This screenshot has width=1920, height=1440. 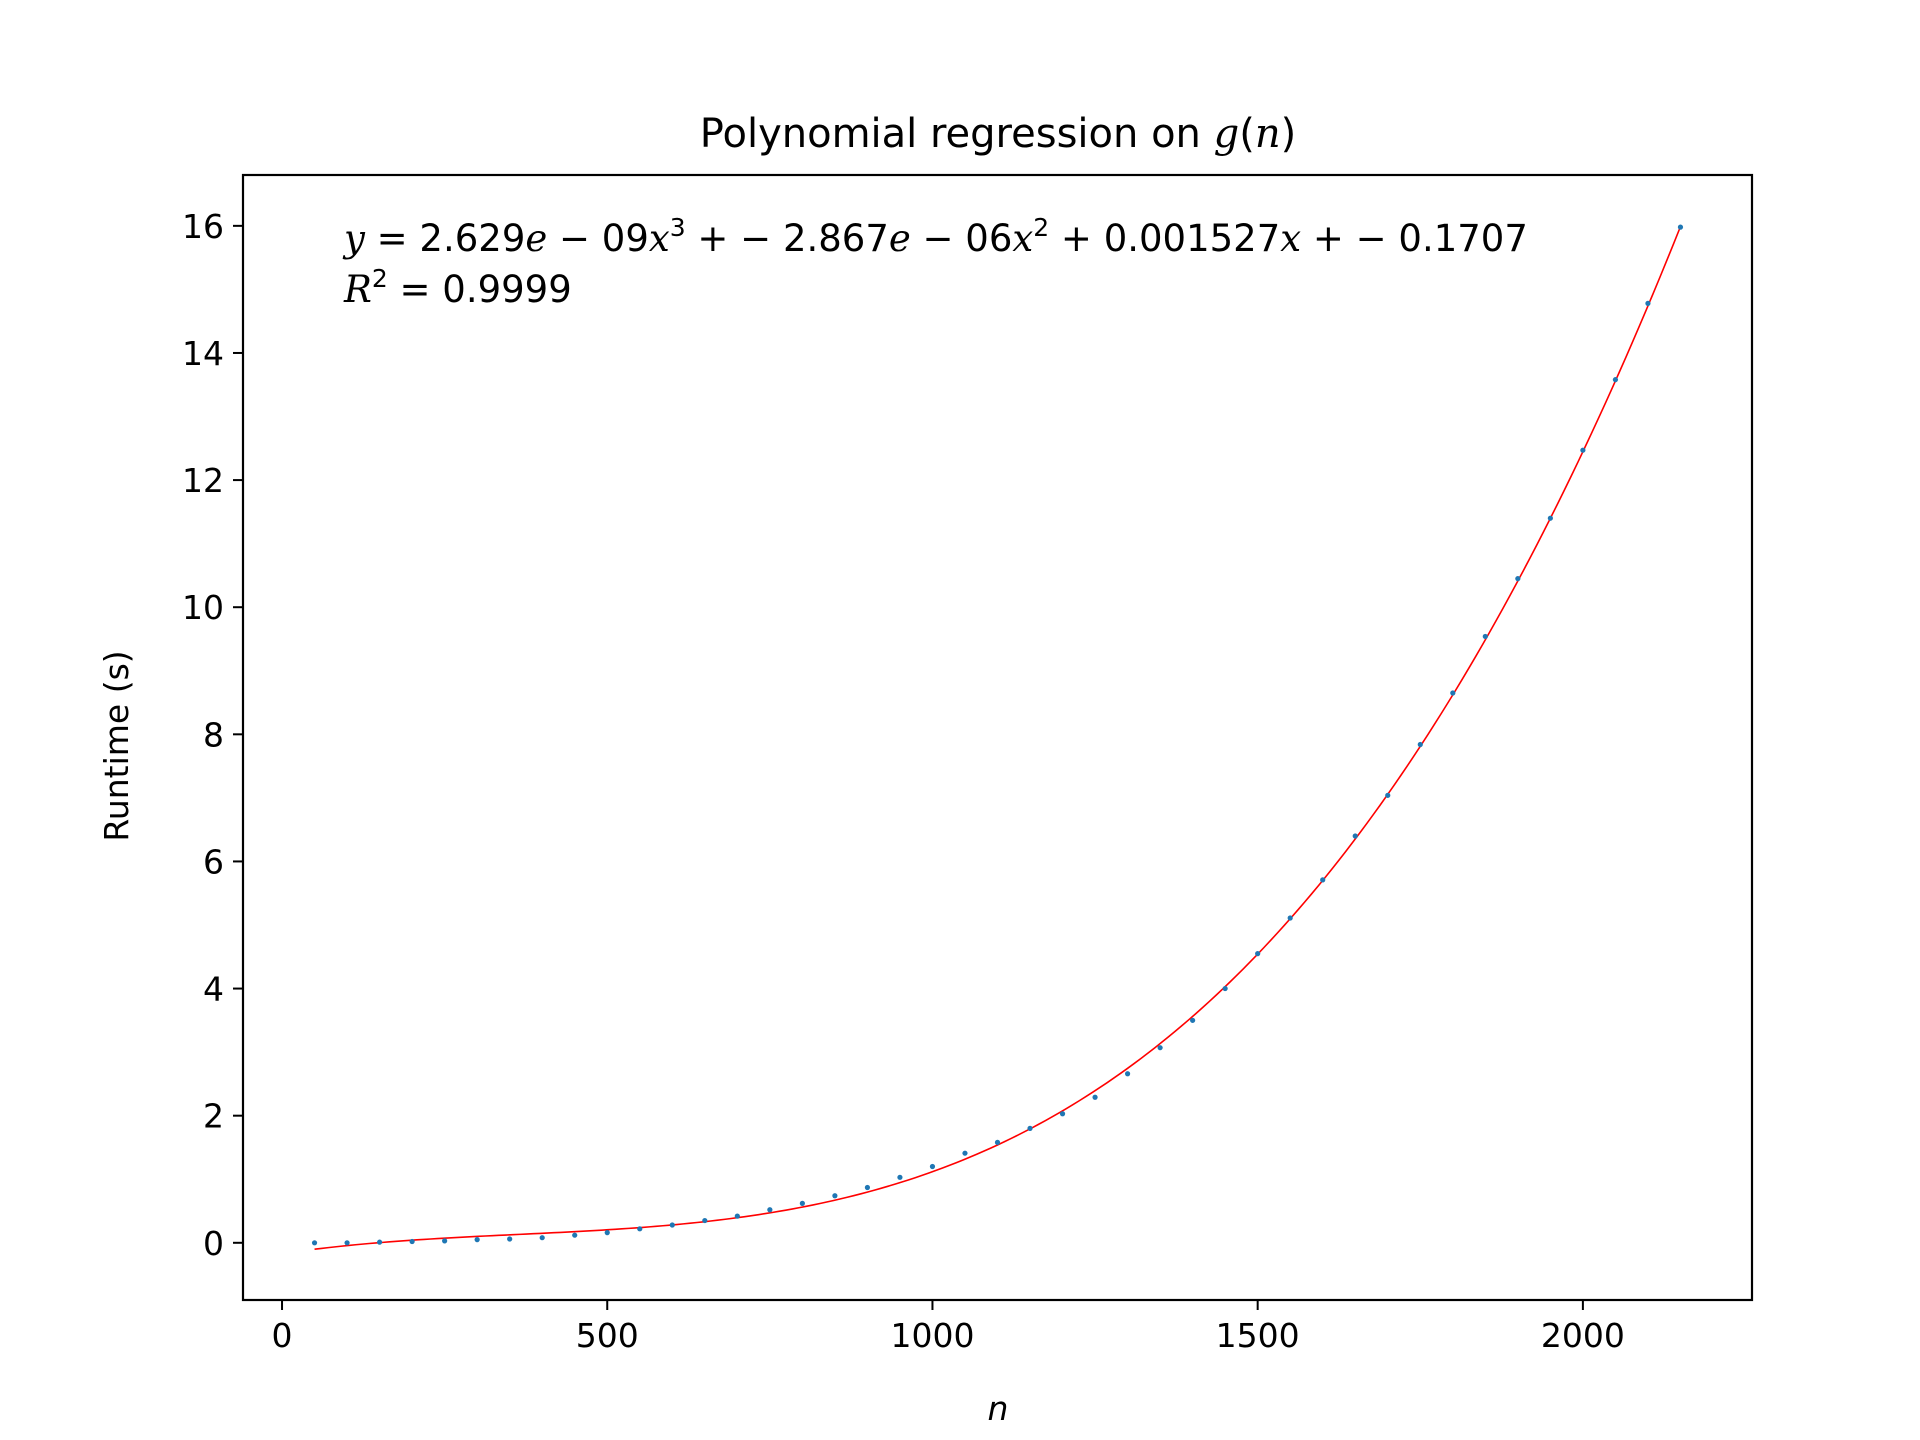 I want to click on x-tick-label: 500, so click(x=607, y=1335).